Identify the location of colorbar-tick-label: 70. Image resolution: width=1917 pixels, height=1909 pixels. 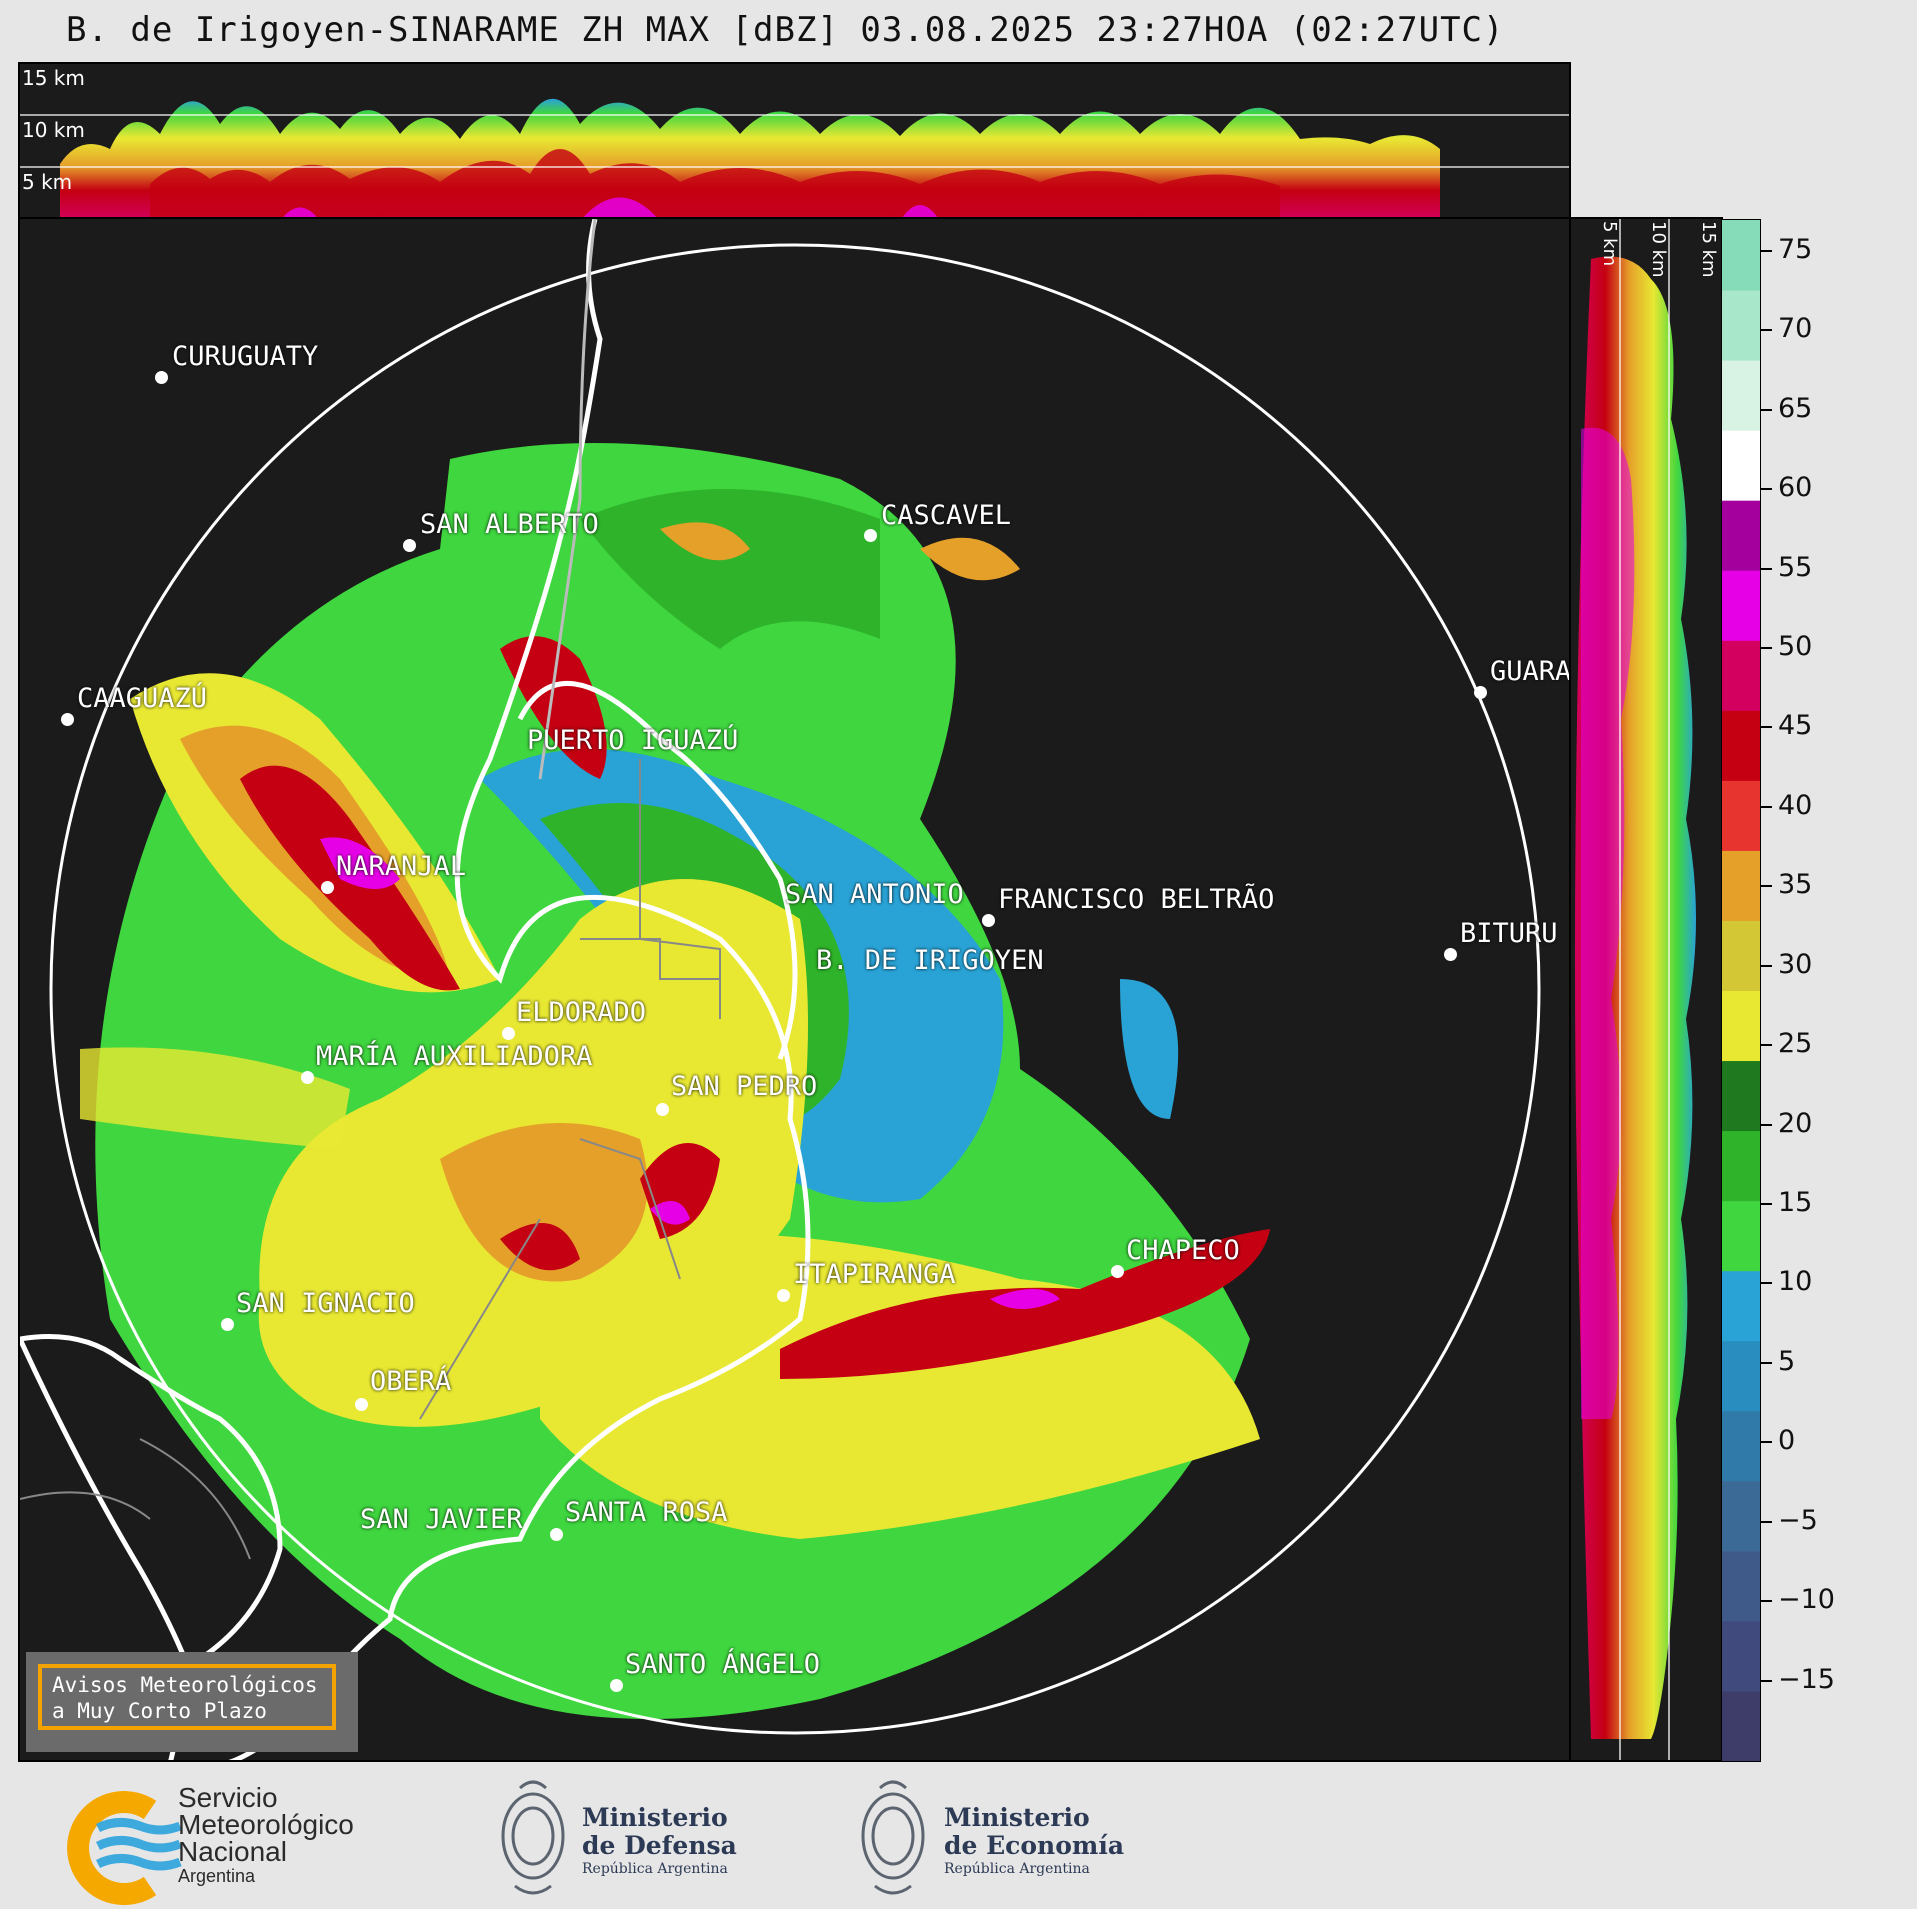
(1795, 329).